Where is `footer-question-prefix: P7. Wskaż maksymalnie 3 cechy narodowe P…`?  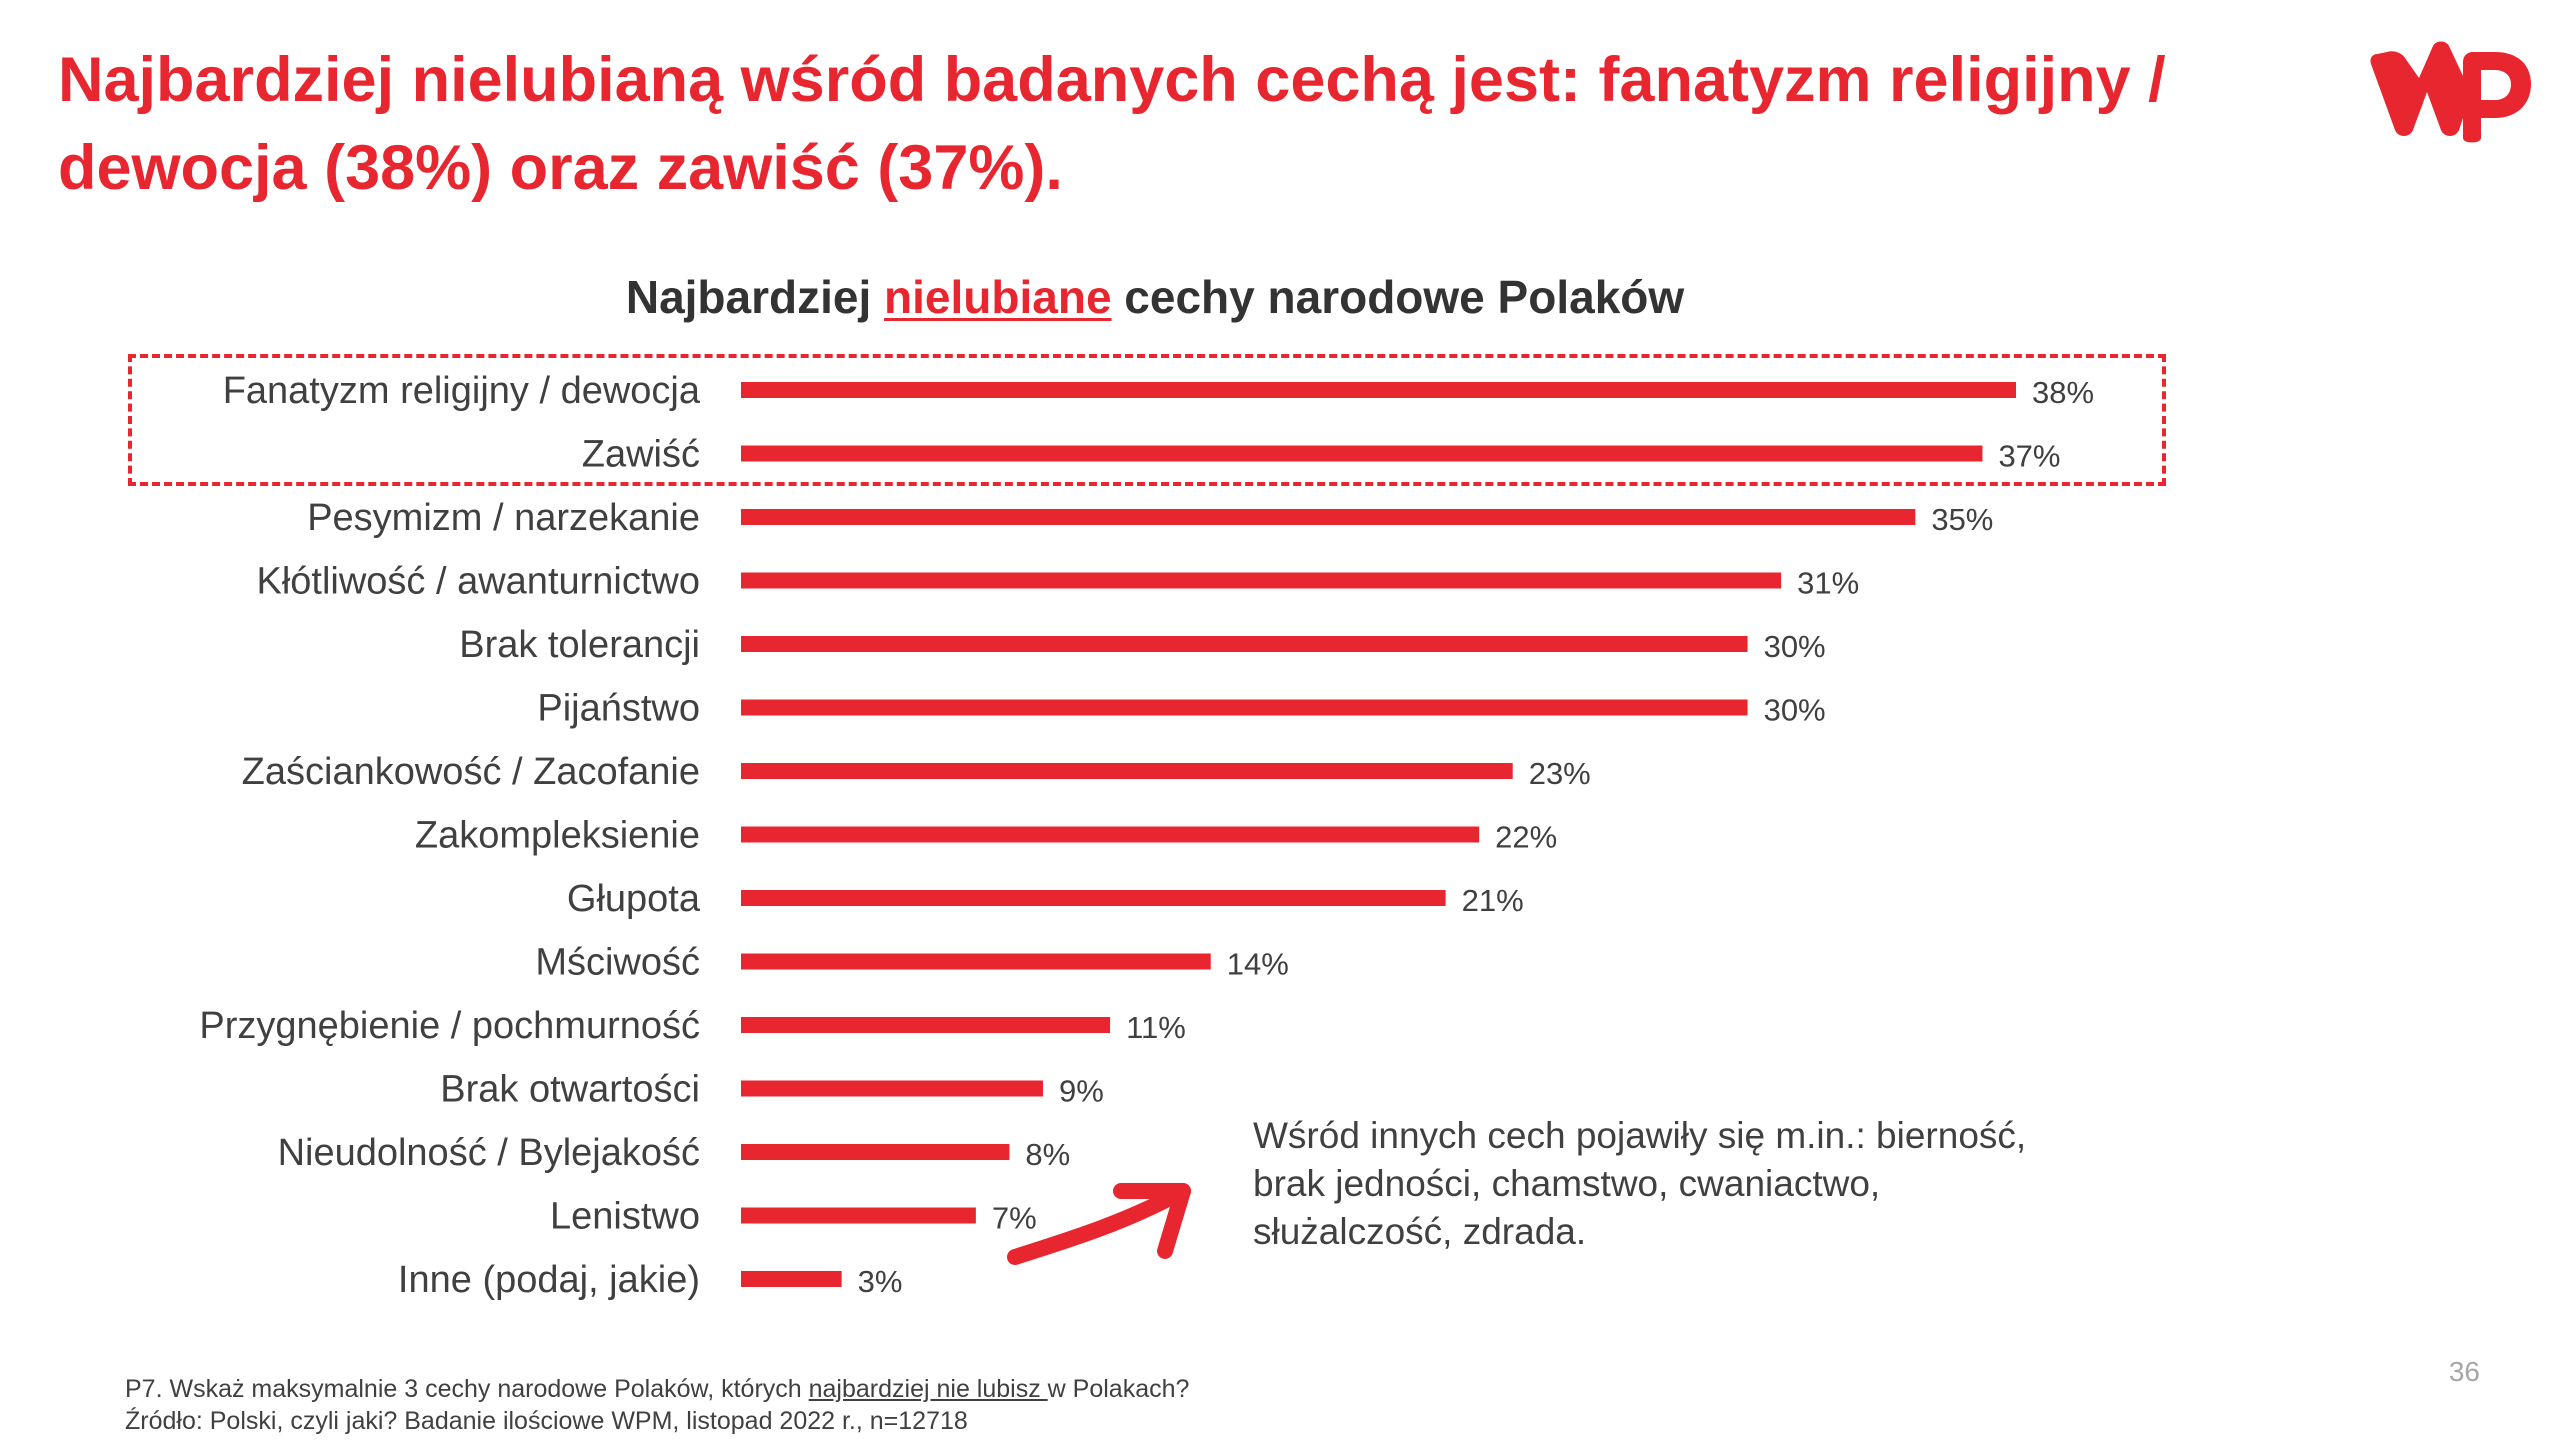
footer-question-prefix: P7. Wskaż maksymalnie 3 cechy narodowe P… is located at coordinates (467, 1389).